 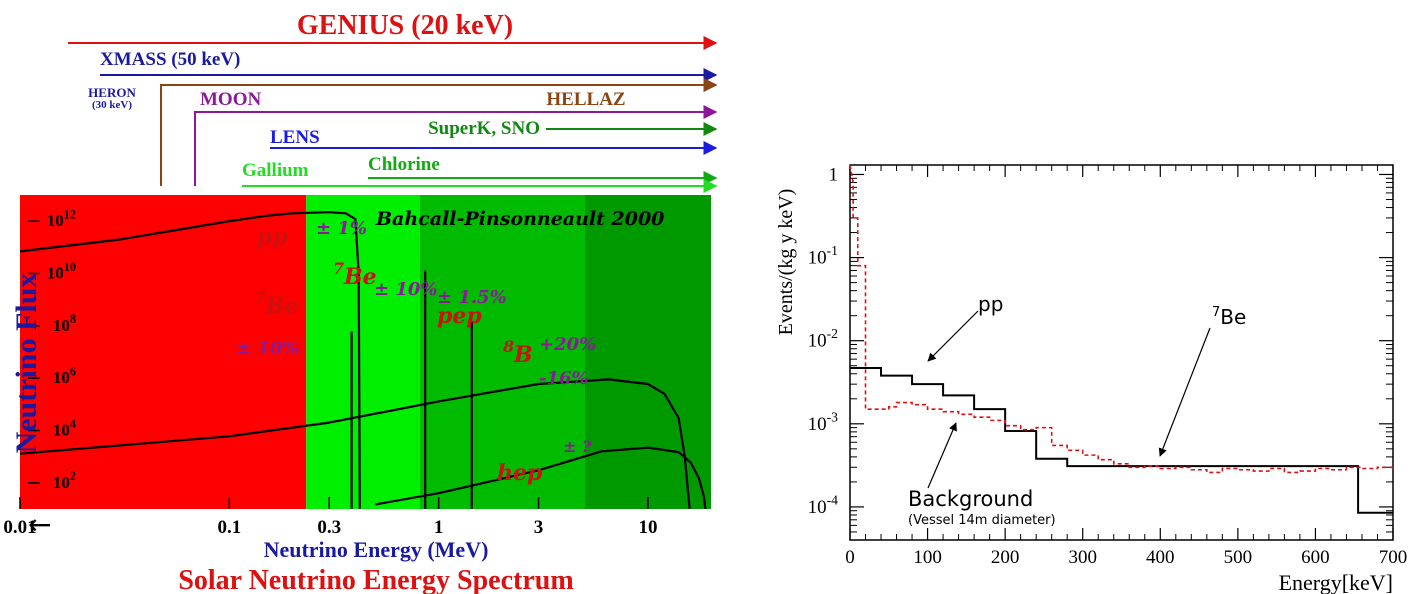 I want to click on y-tick-label-1e4: 10⁴, so click(x=64, y=428).